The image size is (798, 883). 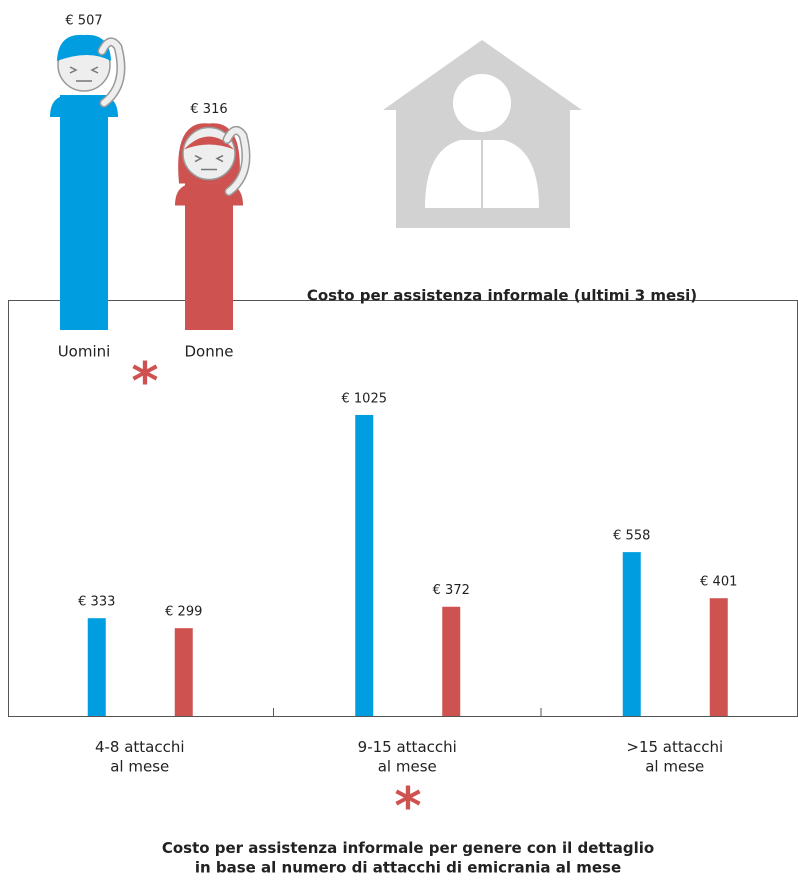 I want to click on person-head, so click(x=482, y=103).